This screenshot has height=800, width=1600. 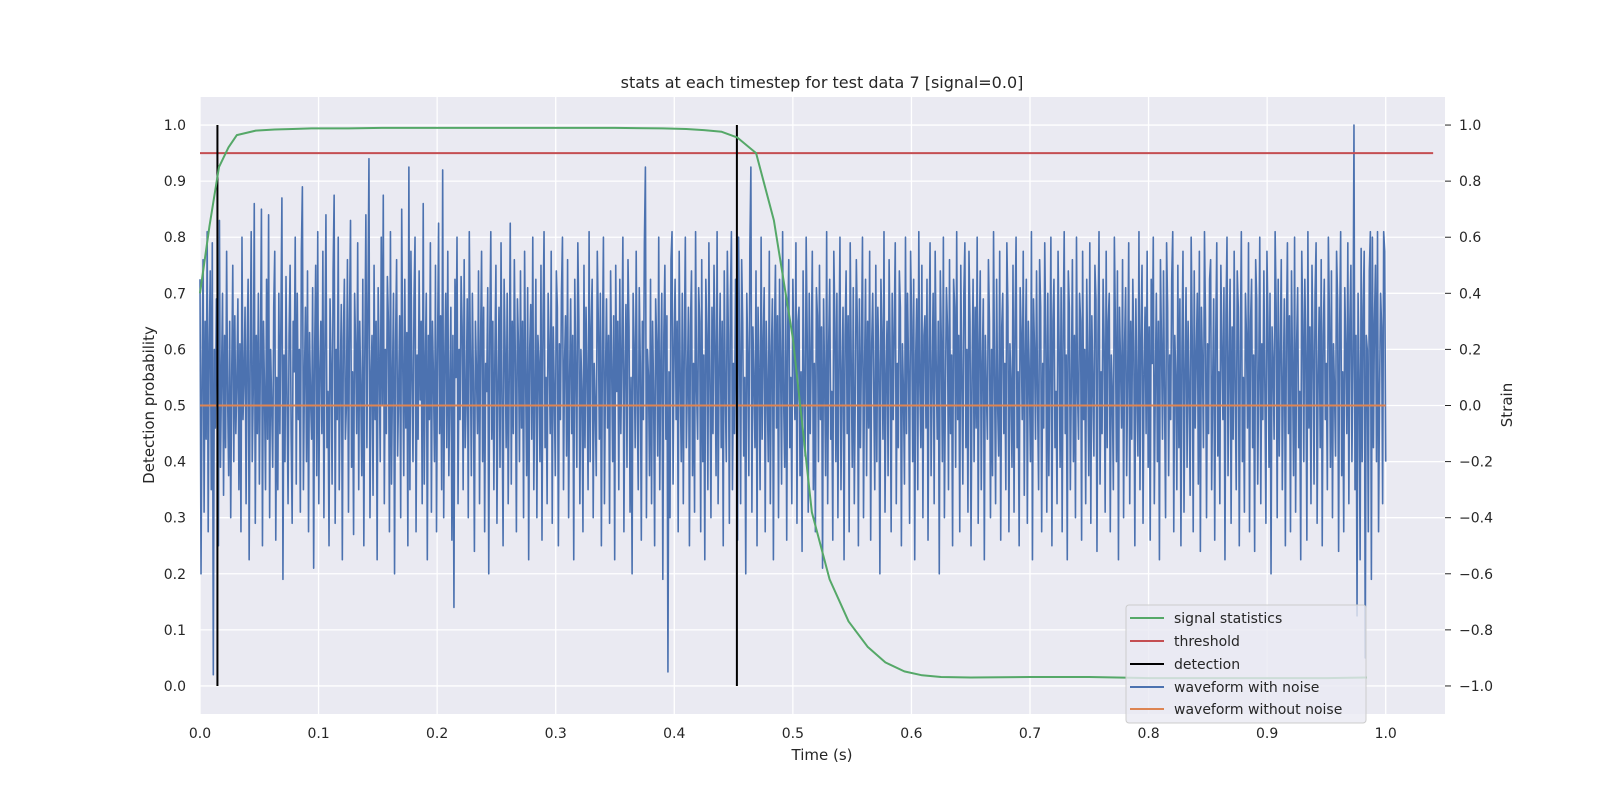 What do you see at coordinates (175, 631) in the screenshot?
I see `y-tick-label: 0.1` at bounding box center [175, 631].